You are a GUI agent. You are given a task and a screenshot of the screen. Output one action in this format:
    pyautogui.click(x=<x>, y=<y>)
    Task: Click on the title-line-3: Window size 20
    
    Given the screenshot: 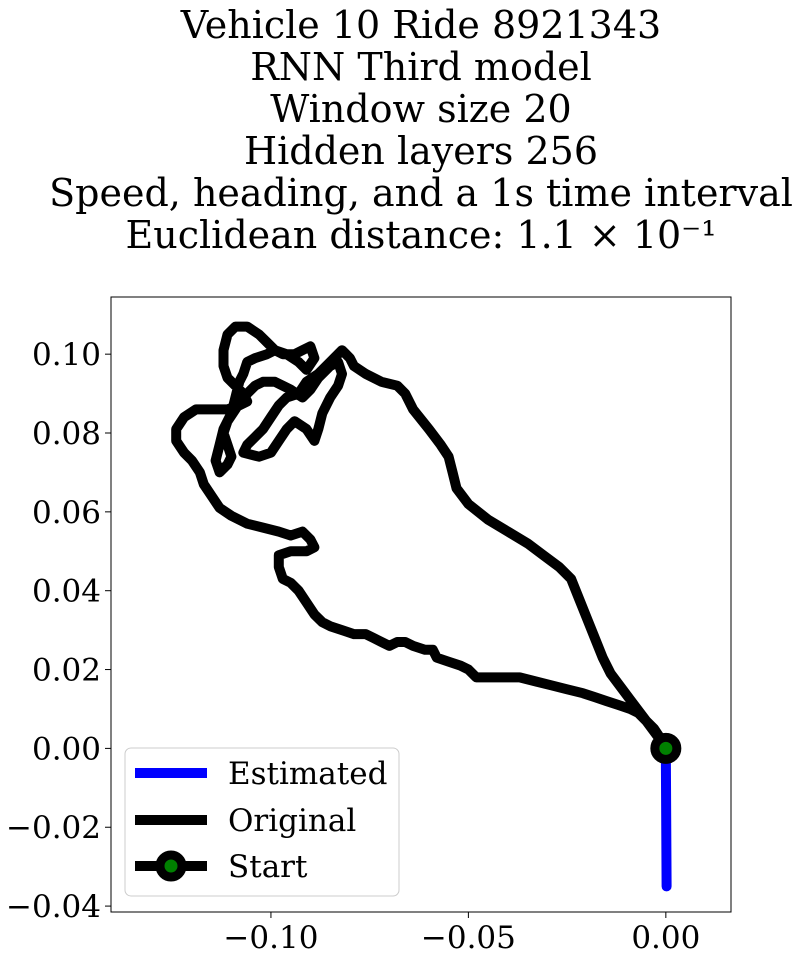 What is the action you would take?
    pyautogui.click(x=420, y=109)
    